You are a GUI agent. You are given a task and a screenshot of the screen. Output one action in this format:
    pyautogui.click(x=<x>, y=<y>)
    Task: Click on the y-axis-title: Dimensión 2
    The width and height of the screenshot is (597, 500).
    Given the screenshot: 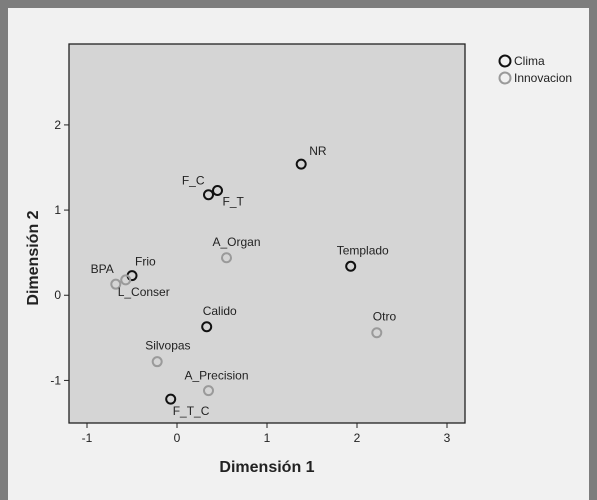 What is the action you would take?
    pyautogui.click(x=33, y=257)
    